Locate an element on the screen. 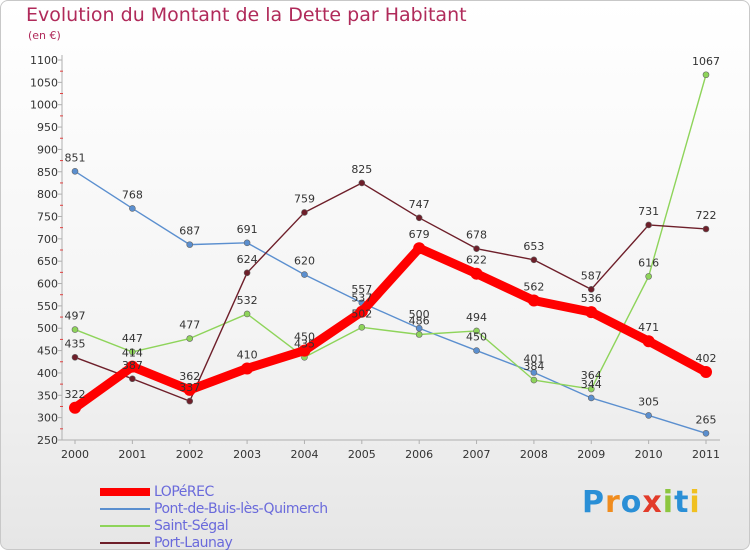 The width and height of the screenshot is (750, 552). data-label: 620 is located at coordinates (304, 261).